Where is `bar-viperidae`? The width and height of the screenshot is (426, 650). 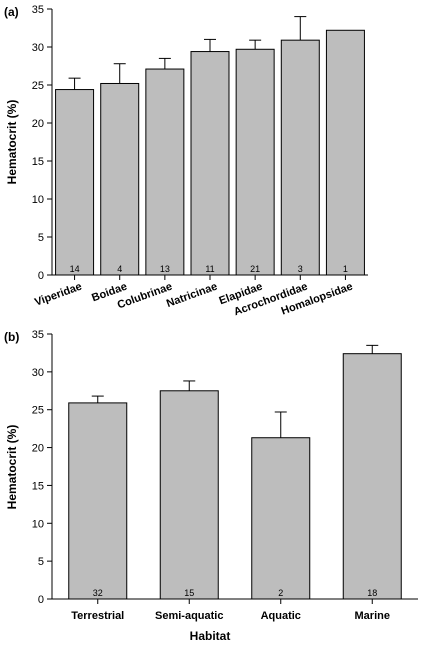 bar-viperidae is located at coordinates (75, 182).